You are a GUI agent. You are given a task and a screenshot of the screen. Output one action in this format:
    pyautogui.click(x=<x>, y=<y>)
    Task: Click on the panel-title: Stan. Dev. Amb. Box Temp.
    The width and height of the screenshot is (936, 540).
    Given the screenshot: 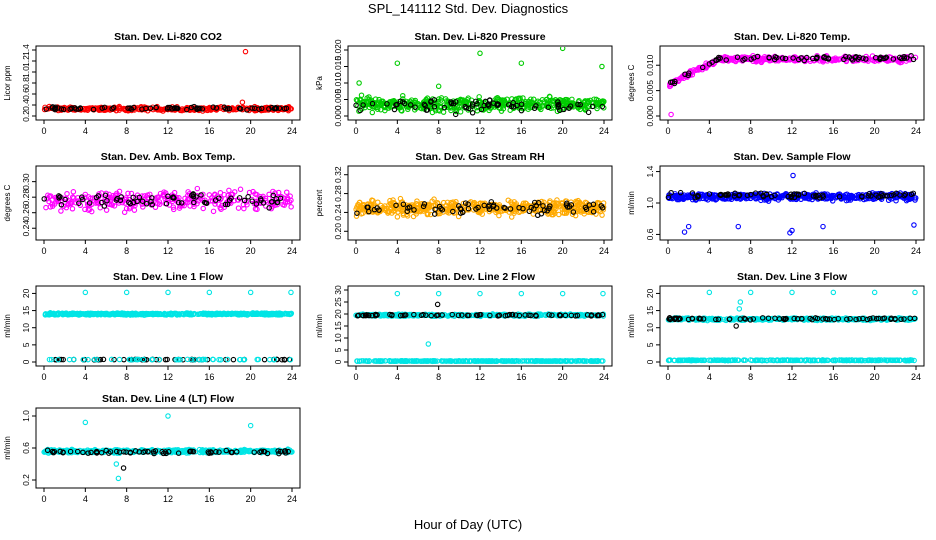 What is the action you would take?
    pyautogui.click(x=168, y=157)
    